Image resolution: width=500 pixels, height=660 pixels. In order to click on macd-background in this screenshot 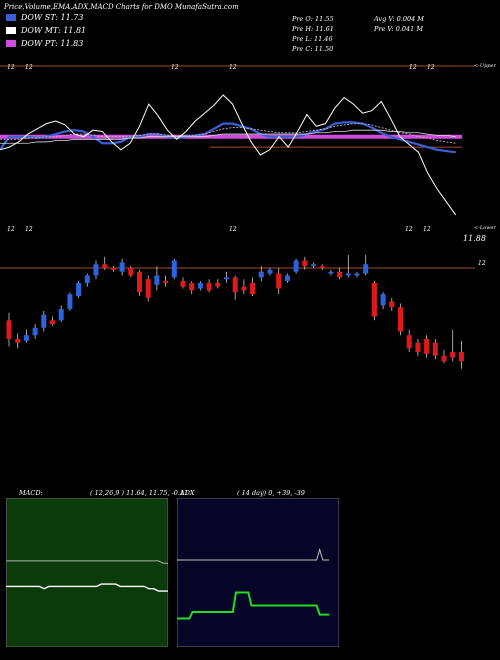, I will do `click(87, 572)`.